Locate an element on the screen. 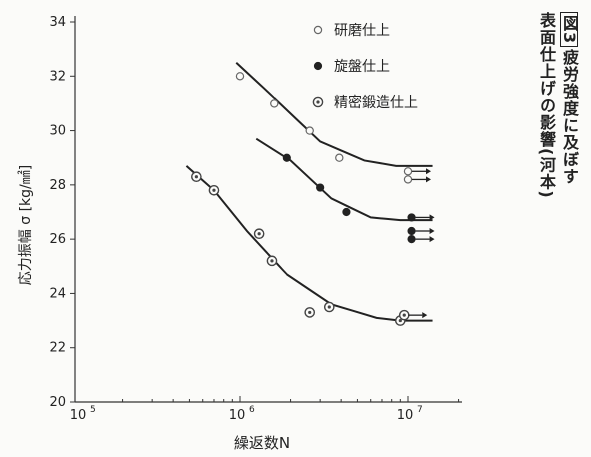 This screenshot has height=457, width=591. x-tick-exponent: 5 is located at coordinates (93, 410).